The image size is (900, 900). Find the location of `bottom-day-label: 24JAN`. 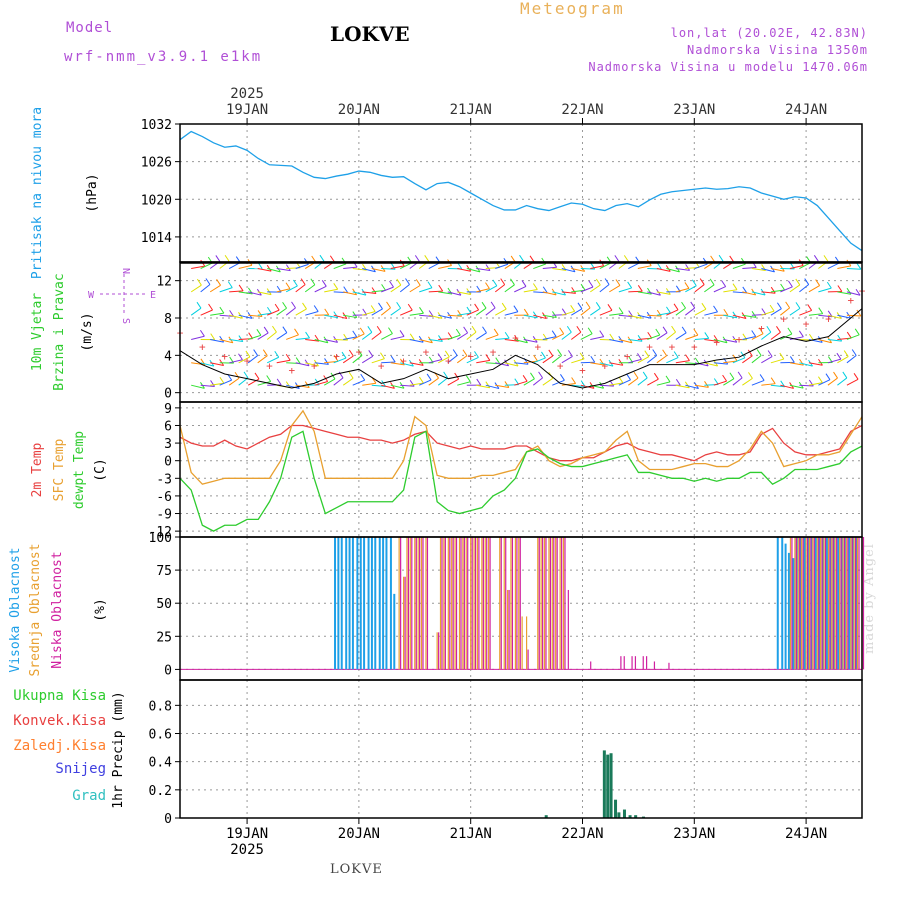

bottom-day-label: 24JAN is located at coordinates (806, 834).